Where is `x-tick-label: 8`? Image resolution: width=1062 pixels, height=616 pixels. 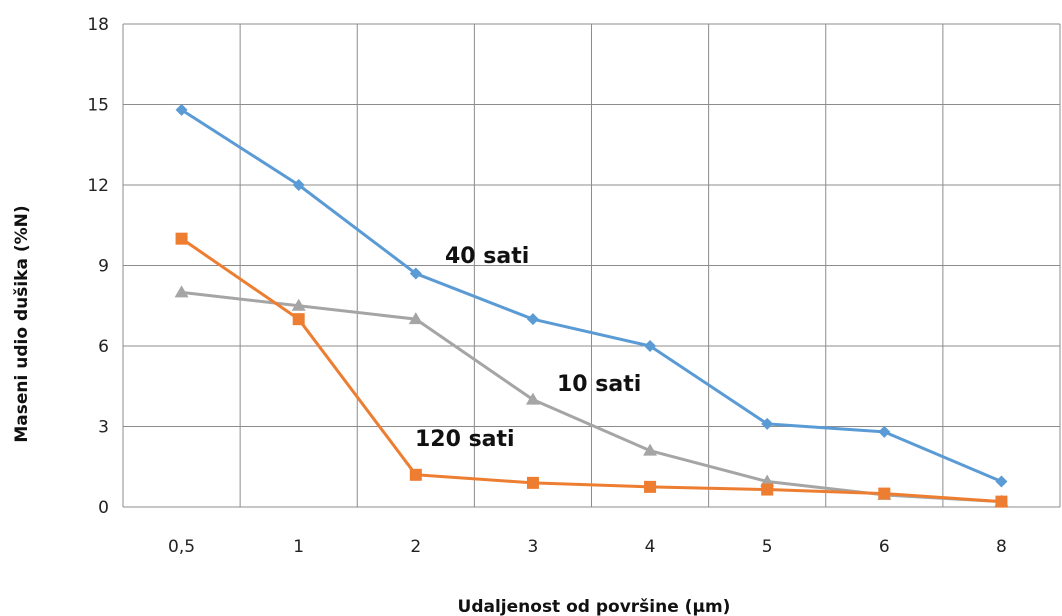
x-tick-label: 8 is located at coordinates (1001, 547).